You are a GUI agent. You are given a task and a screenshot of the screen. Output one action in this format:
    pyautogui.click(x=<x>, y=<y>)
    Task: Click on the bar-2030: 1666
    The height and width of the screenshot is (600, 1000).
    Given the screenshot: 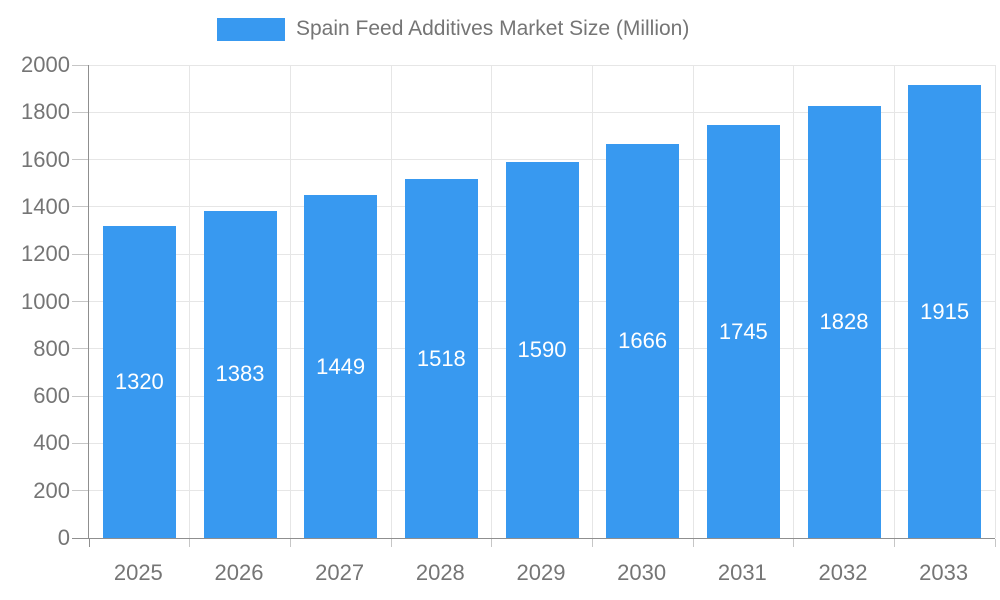 What is the action you would take?
    pyautogui.click(x=643, y=341)
    